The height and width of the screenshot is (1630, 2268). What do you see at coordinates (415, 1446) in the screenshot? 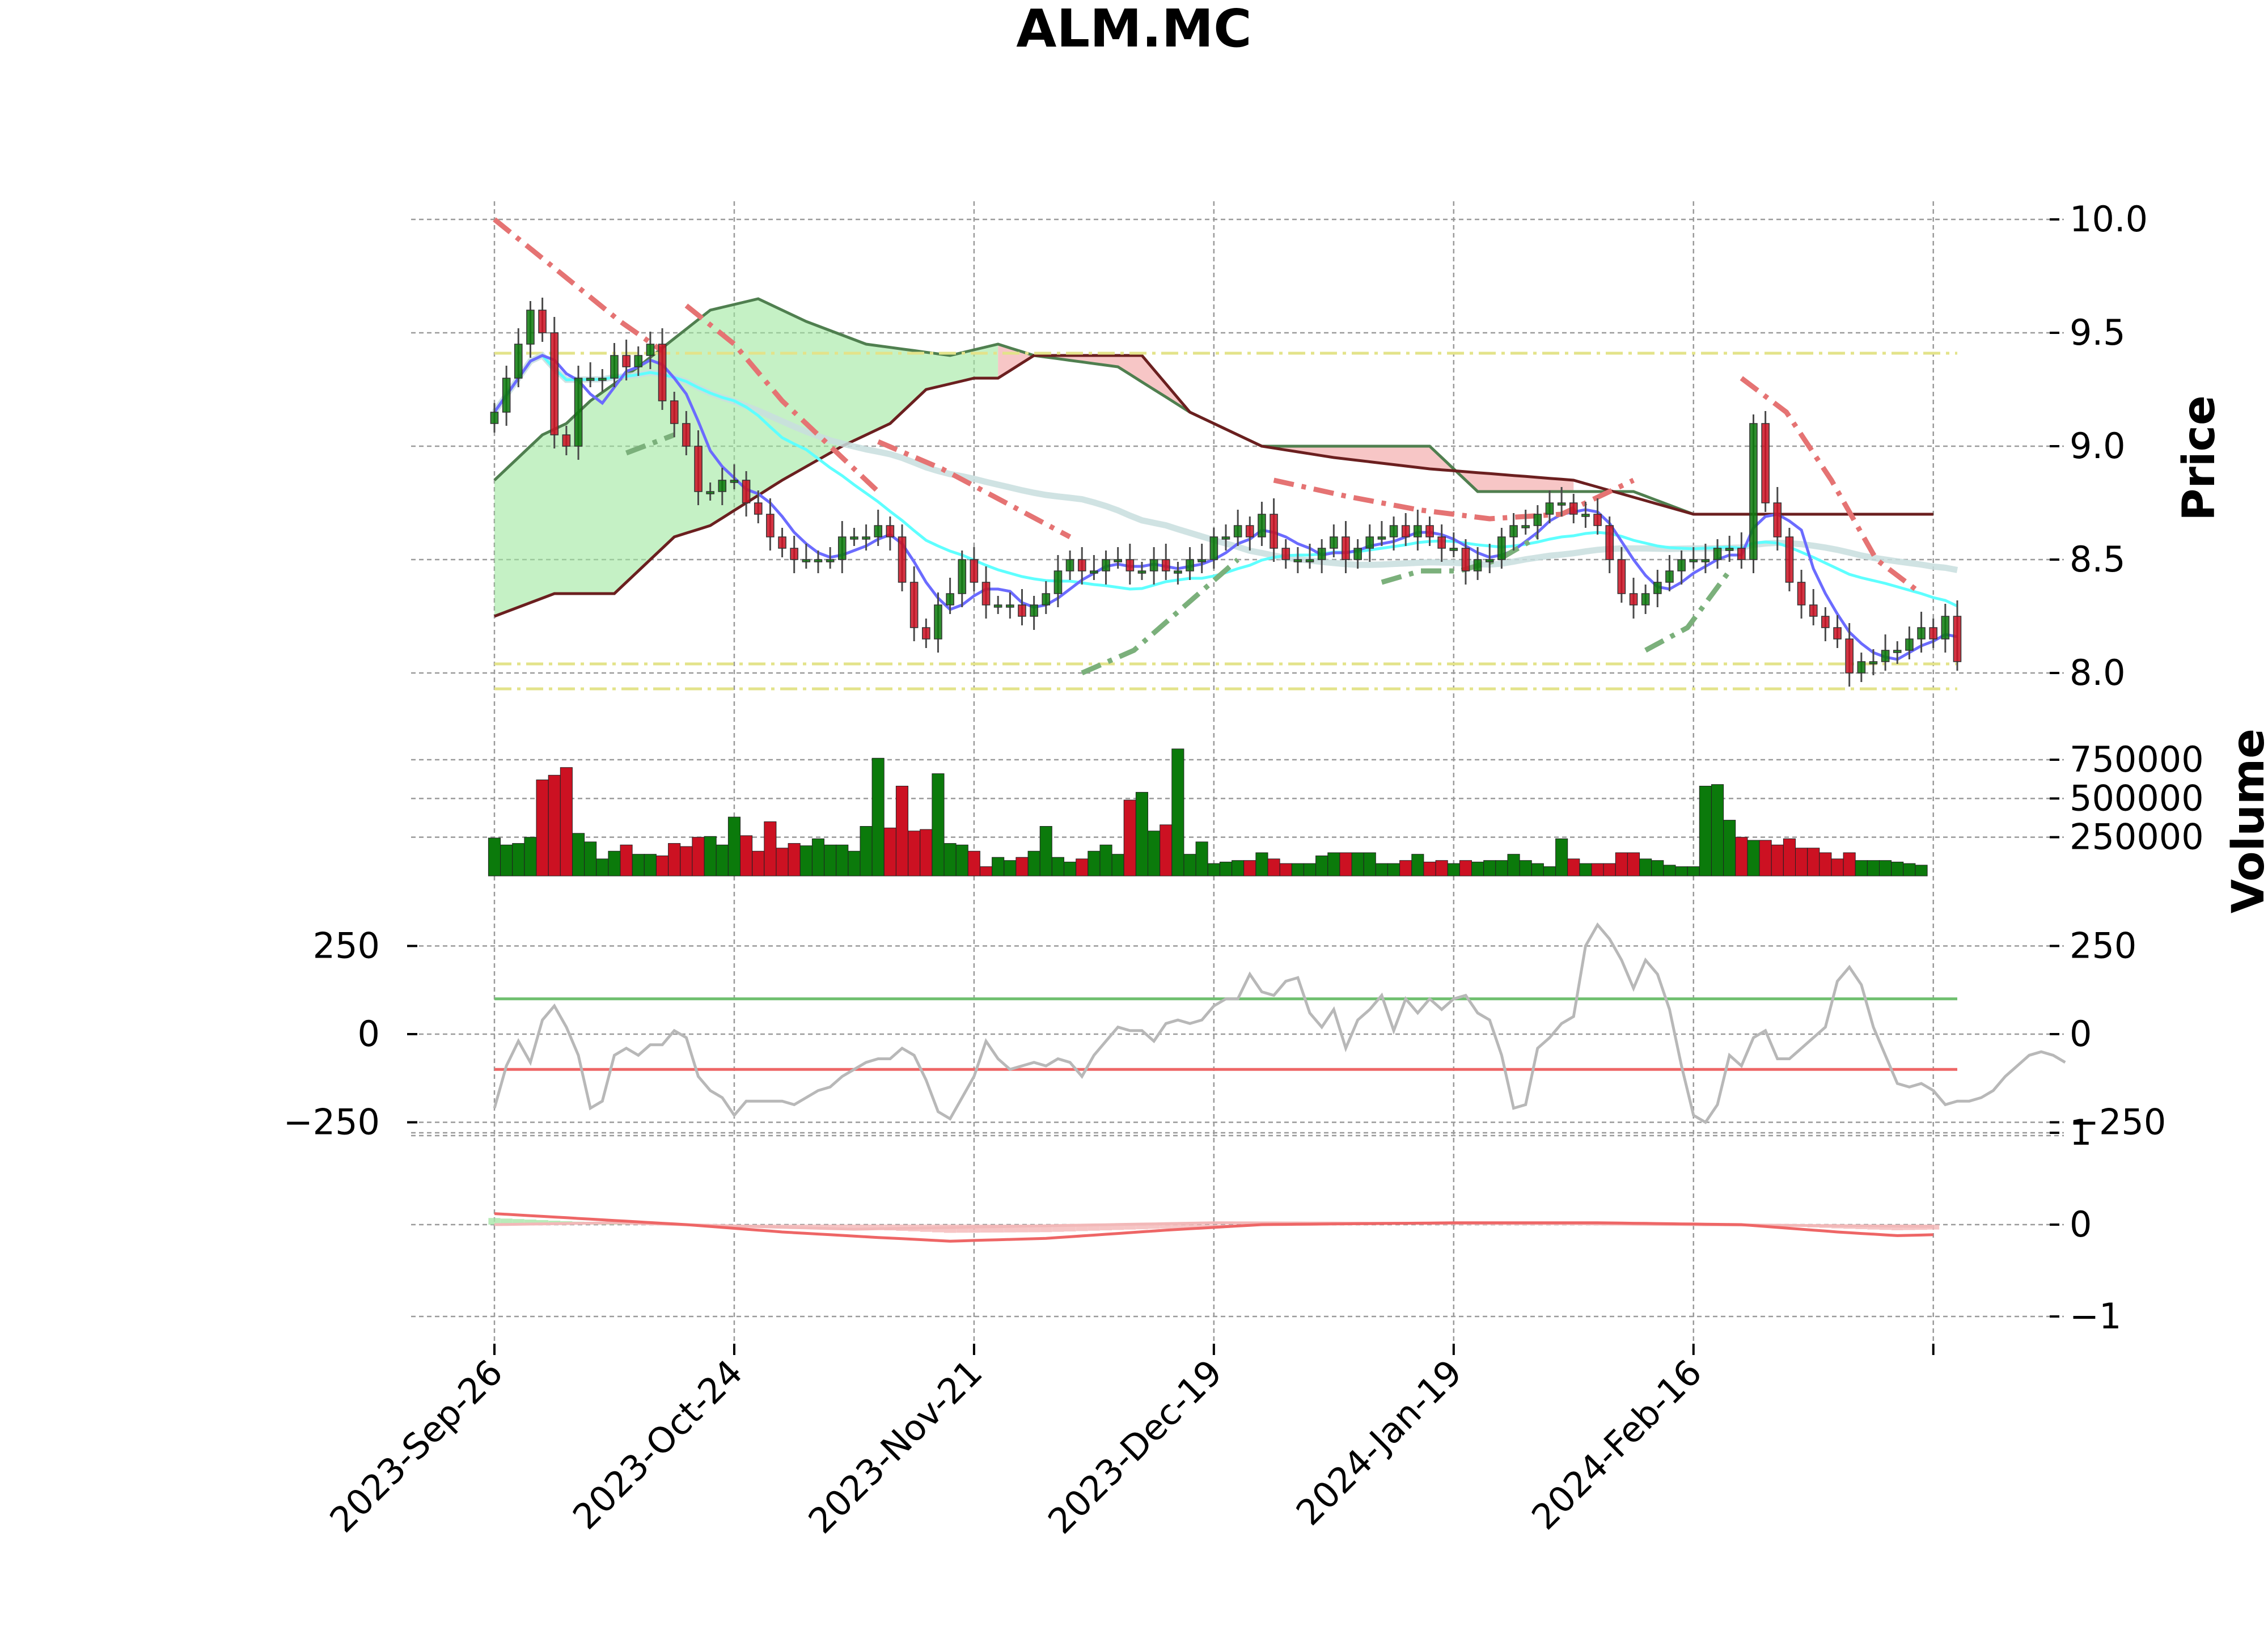
I see `date-tick-label: 2023-Sep-26` at bounding box center [415, 1446].